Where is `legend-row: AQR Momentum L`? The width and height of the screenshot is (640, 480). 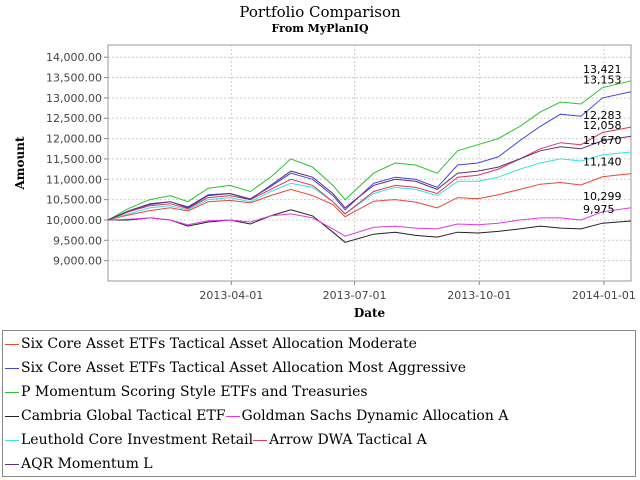
legend-row: AQR Momentum L is located at coordinates (319, 464).